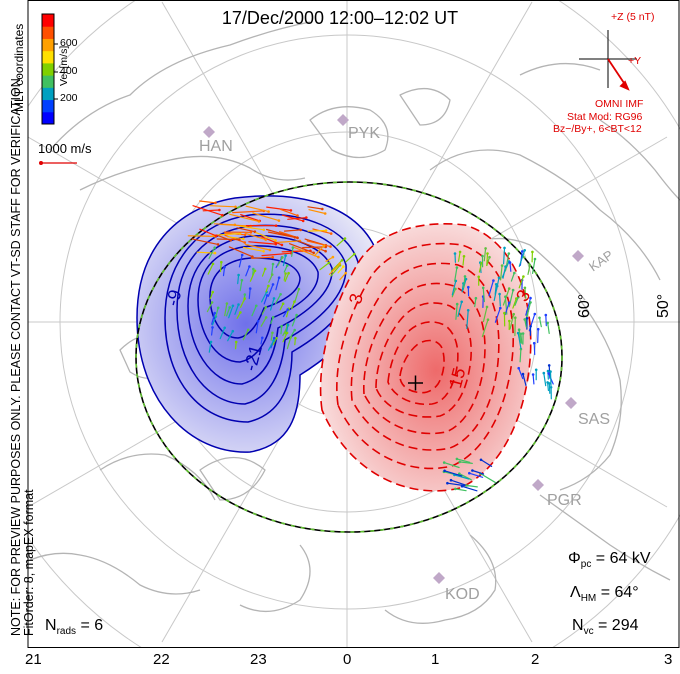 The width and height of the screenshot is (680, 674). Describe the element at coordinates (33, 659) in the screenshot. I see `mlt-tick-21: 21` at that location.